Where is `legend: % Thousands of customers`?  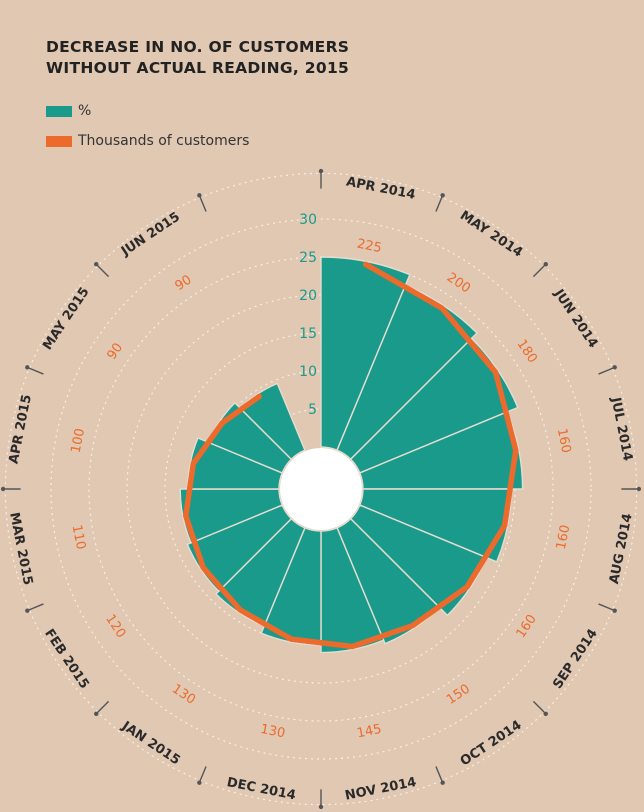
legend: % Thousands of customers is located at coordinates (147, 128).